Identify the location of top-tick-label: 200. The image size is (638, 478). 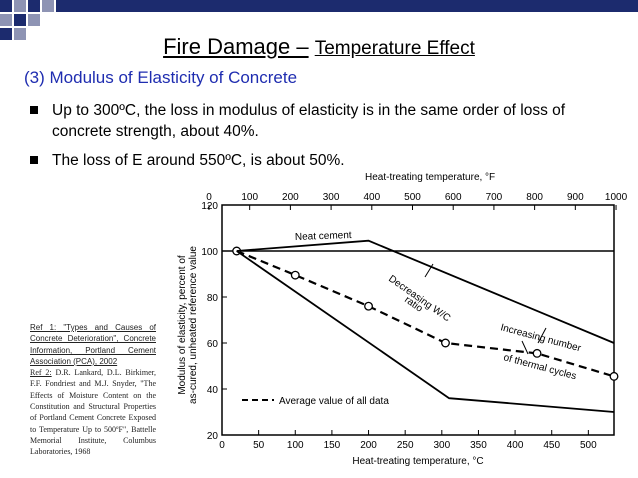
(290, 197).